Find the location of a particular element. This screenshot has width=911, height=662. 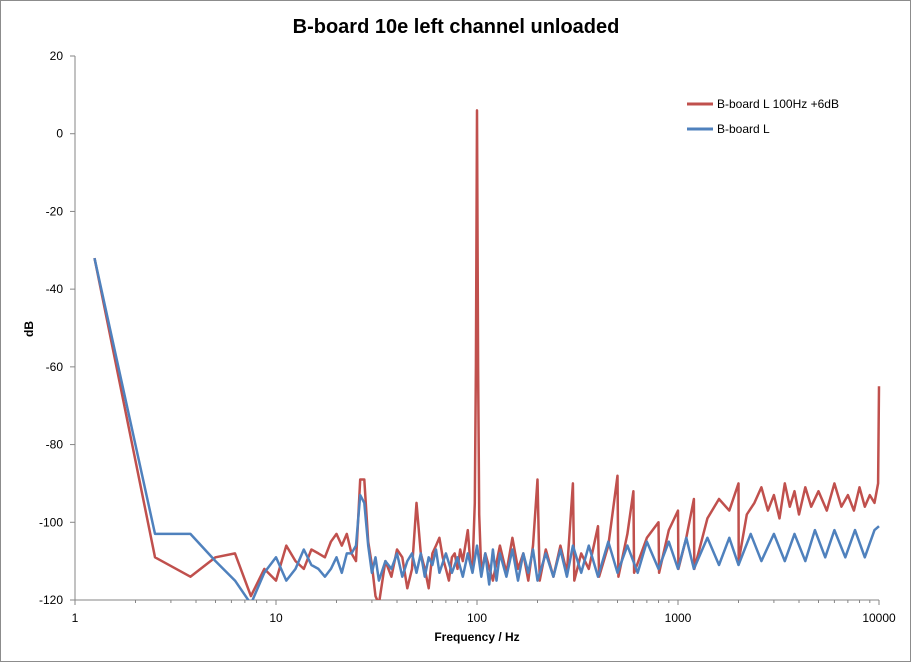

y-tick-label: -100 is located at coordinates (51, 522).